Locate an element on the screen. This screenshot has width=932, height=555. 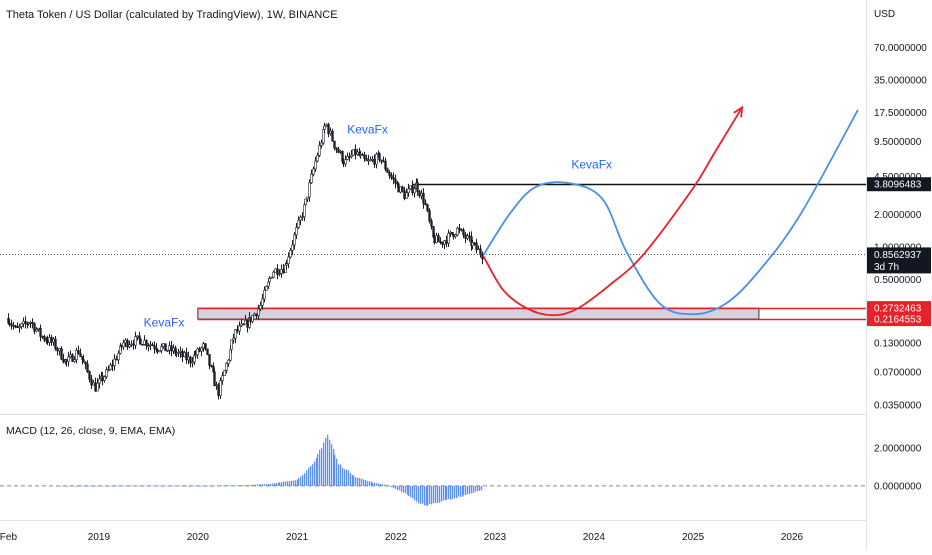
annotation-label: KevaFx is located at coordinates (591, 165).